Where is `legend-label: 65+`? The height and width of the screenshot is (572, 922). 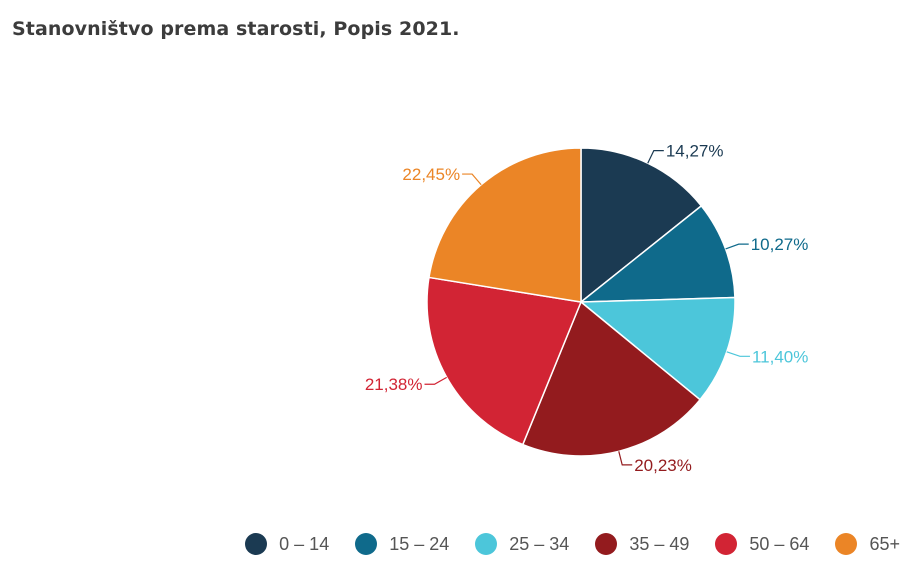
legend-label: 65+ is located at coordinates (884, 543).